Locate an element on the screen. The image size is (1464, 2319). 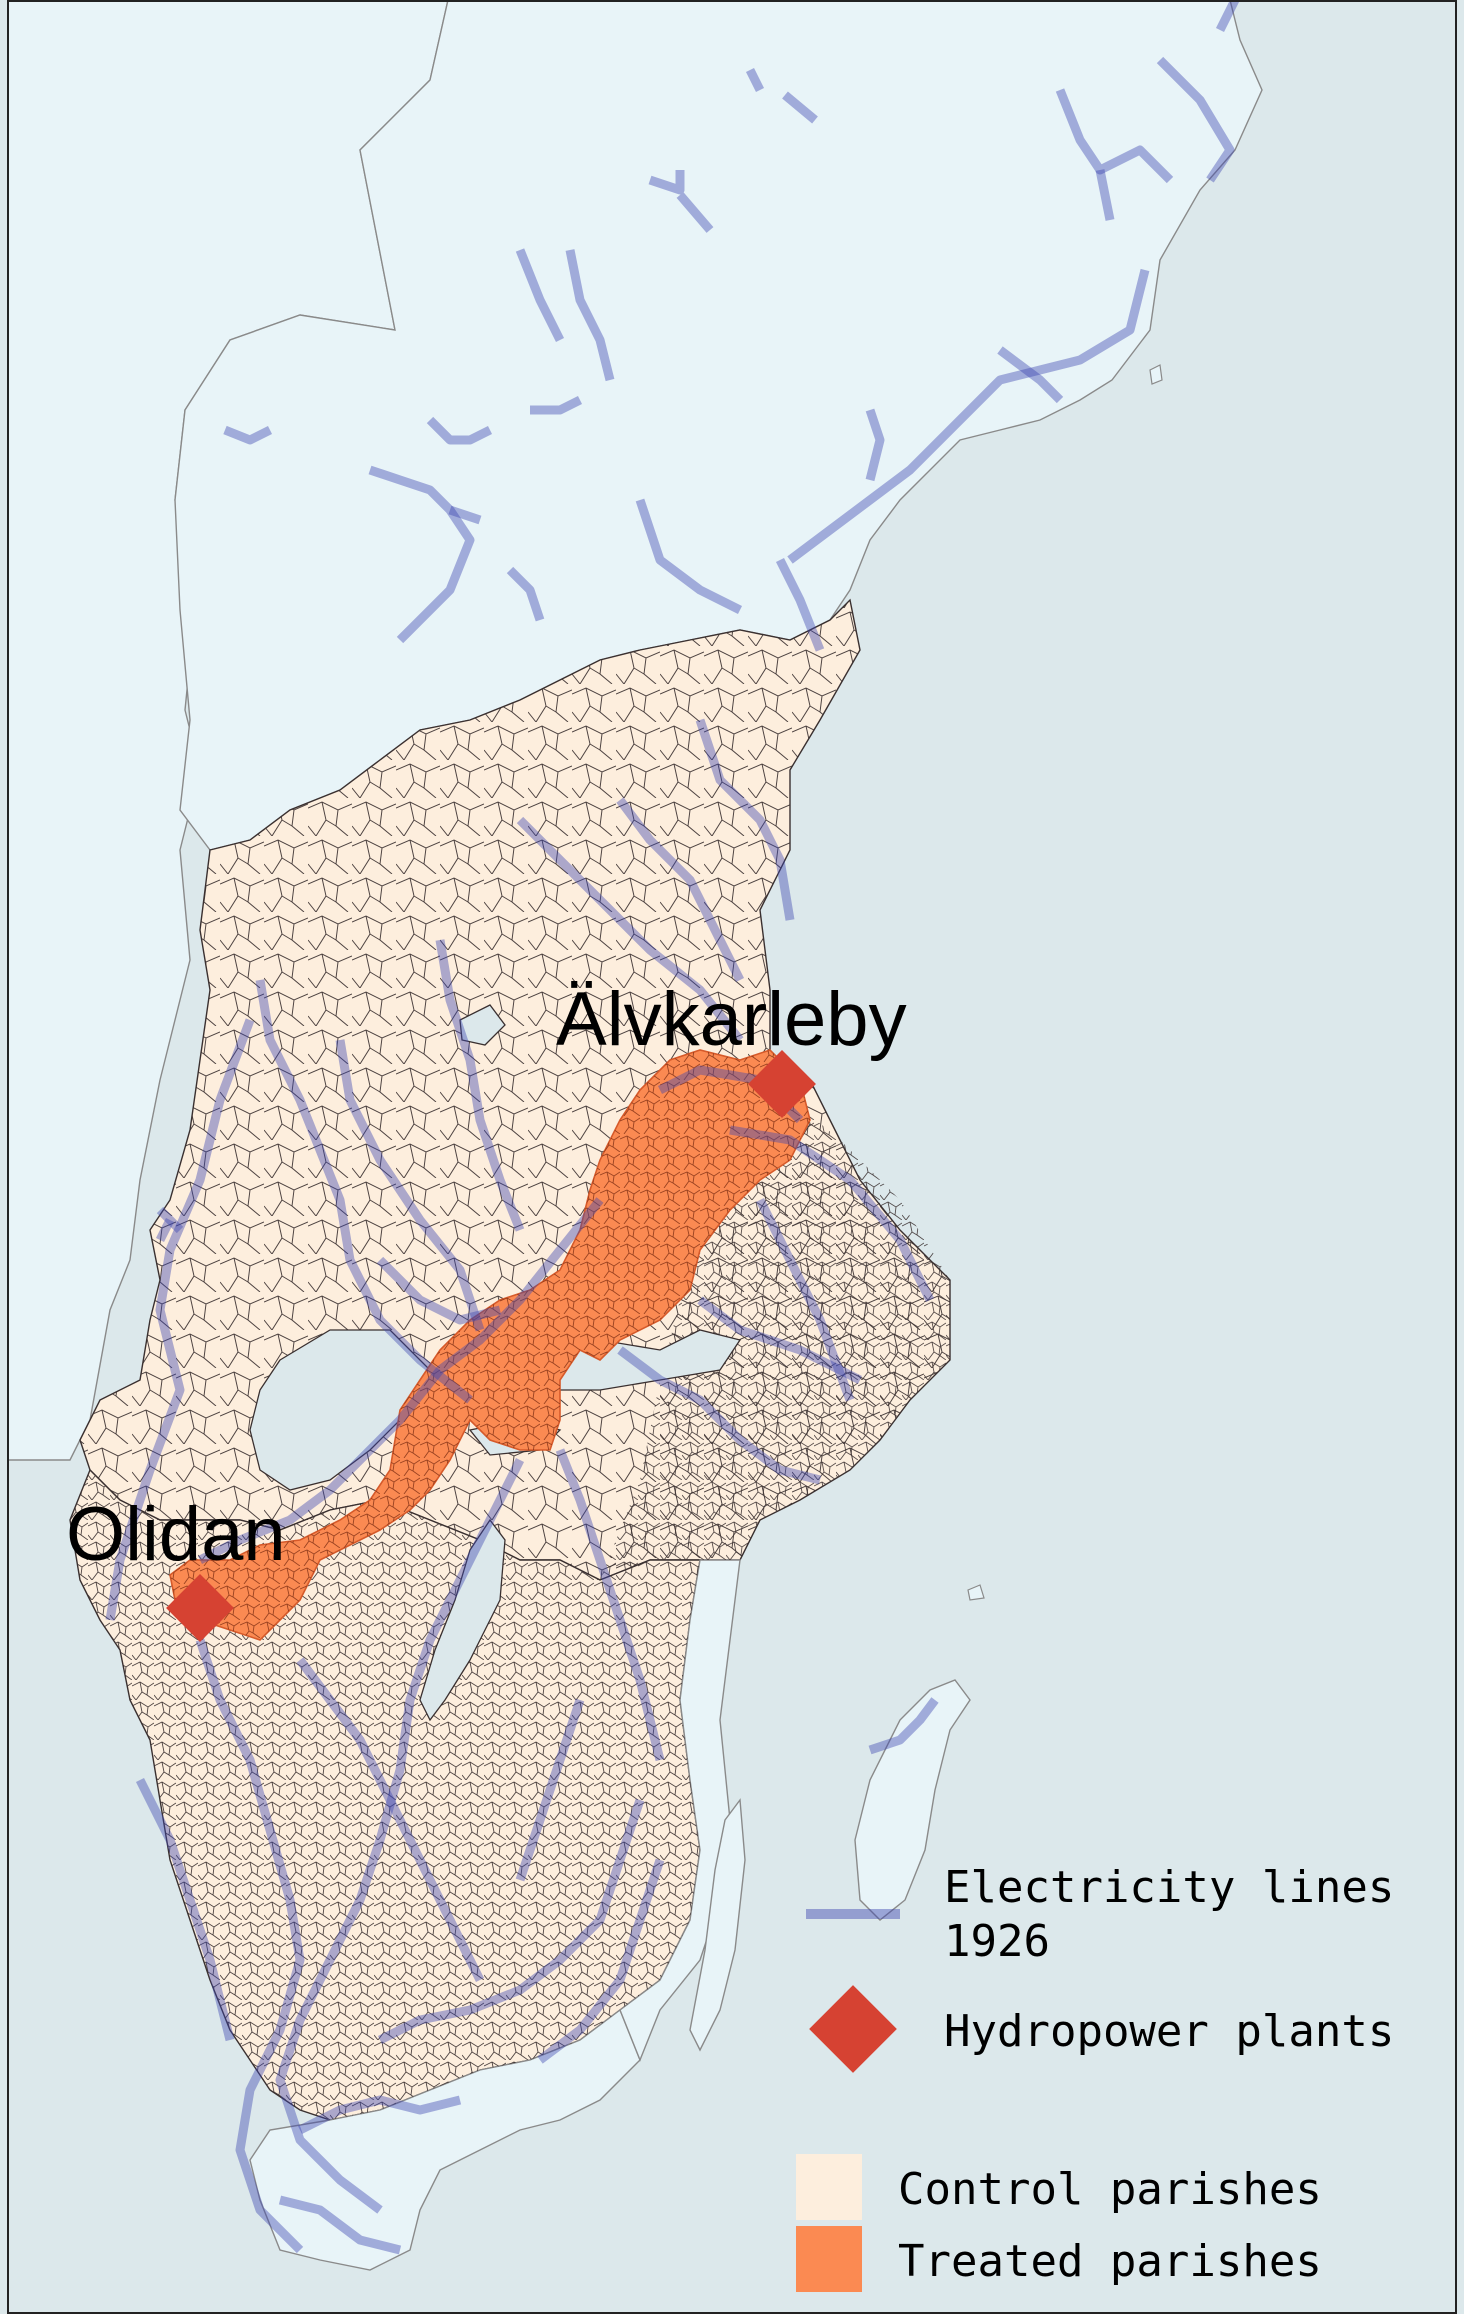
legend-electricity-label-2: 1926 is located at coordinates (997, 1941).